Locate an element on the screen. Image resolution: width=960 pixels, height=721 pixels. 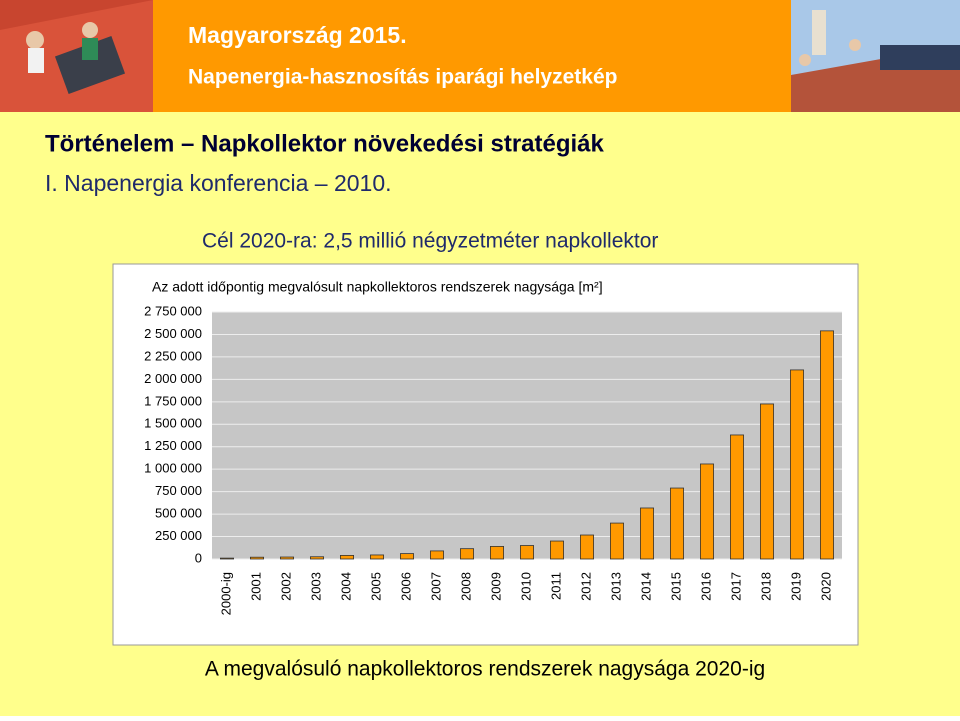
y-tick-label: 1 500 000 is located at coordinates (173, 423).